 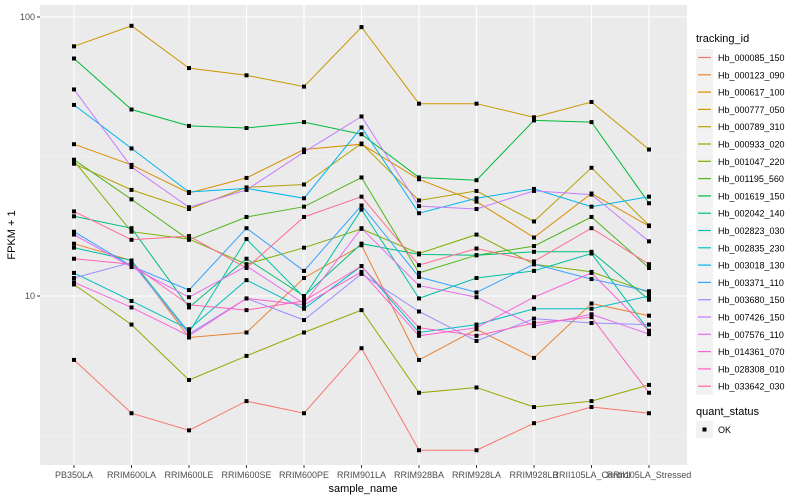 I want to click on y-tick-label: 100, so click(x=27, y=17).